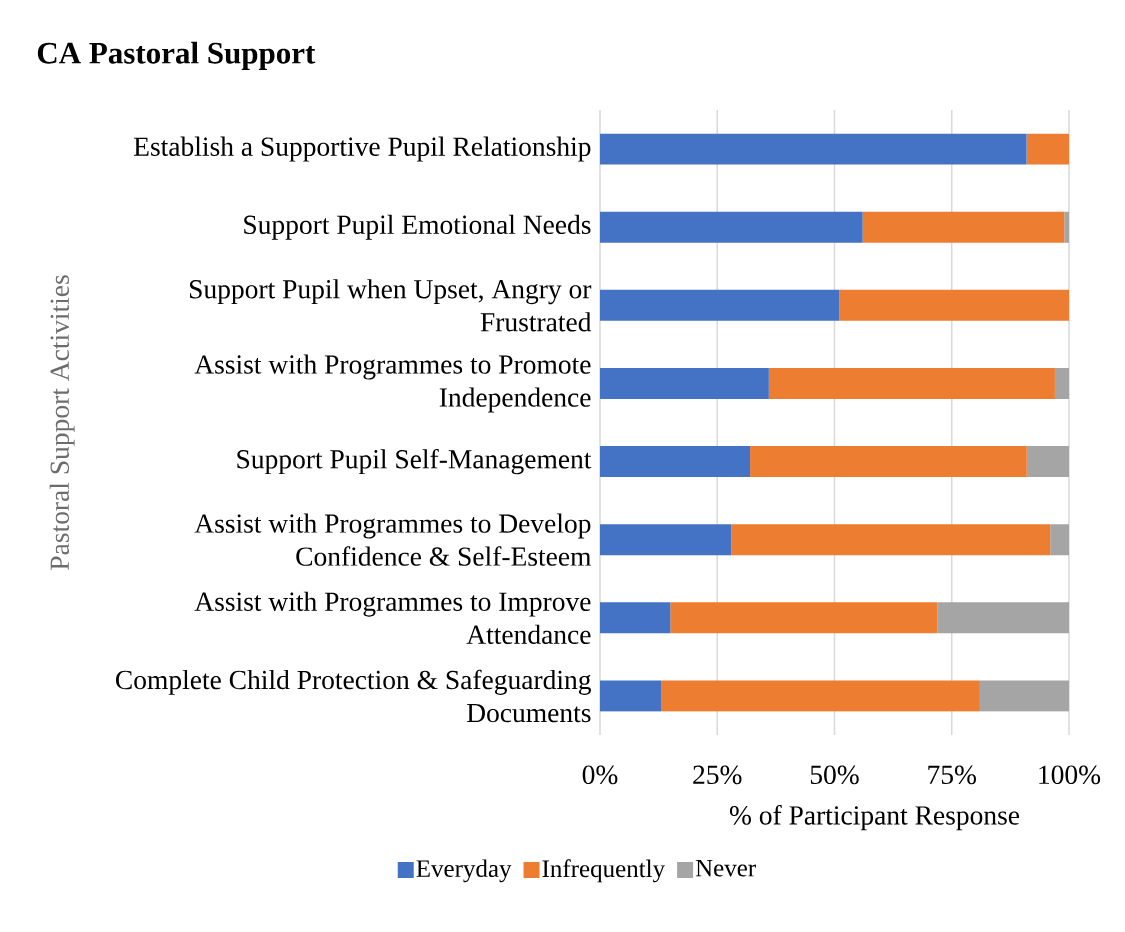  Describe the element at coordinates (393, 539) in the screenshot. I see `y-tick-label: Assist with Programmes to Develop Confidence & Self-Esteem` at that location.